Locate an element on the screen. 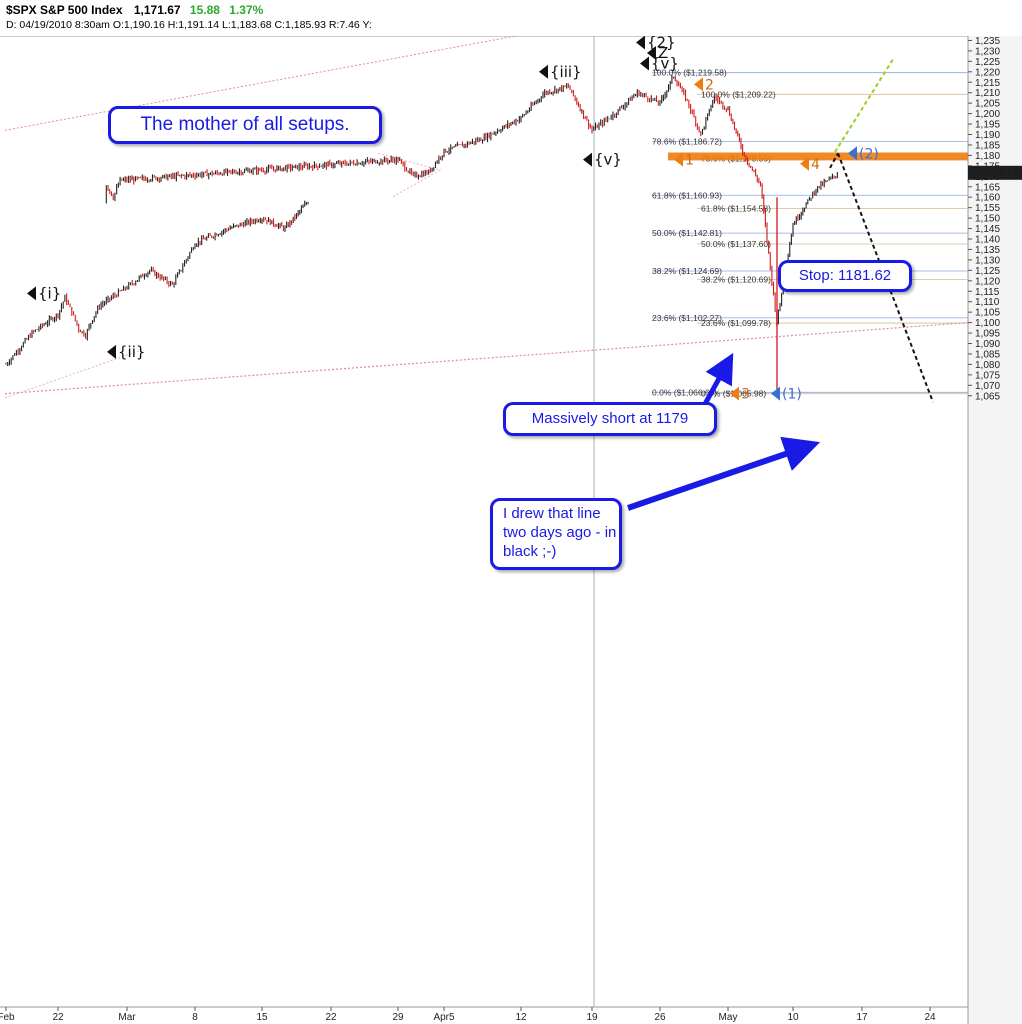 Image resolution: width=1022 pixels, height=1024 pixels. current-price-box is located at coordinates (995, 172).